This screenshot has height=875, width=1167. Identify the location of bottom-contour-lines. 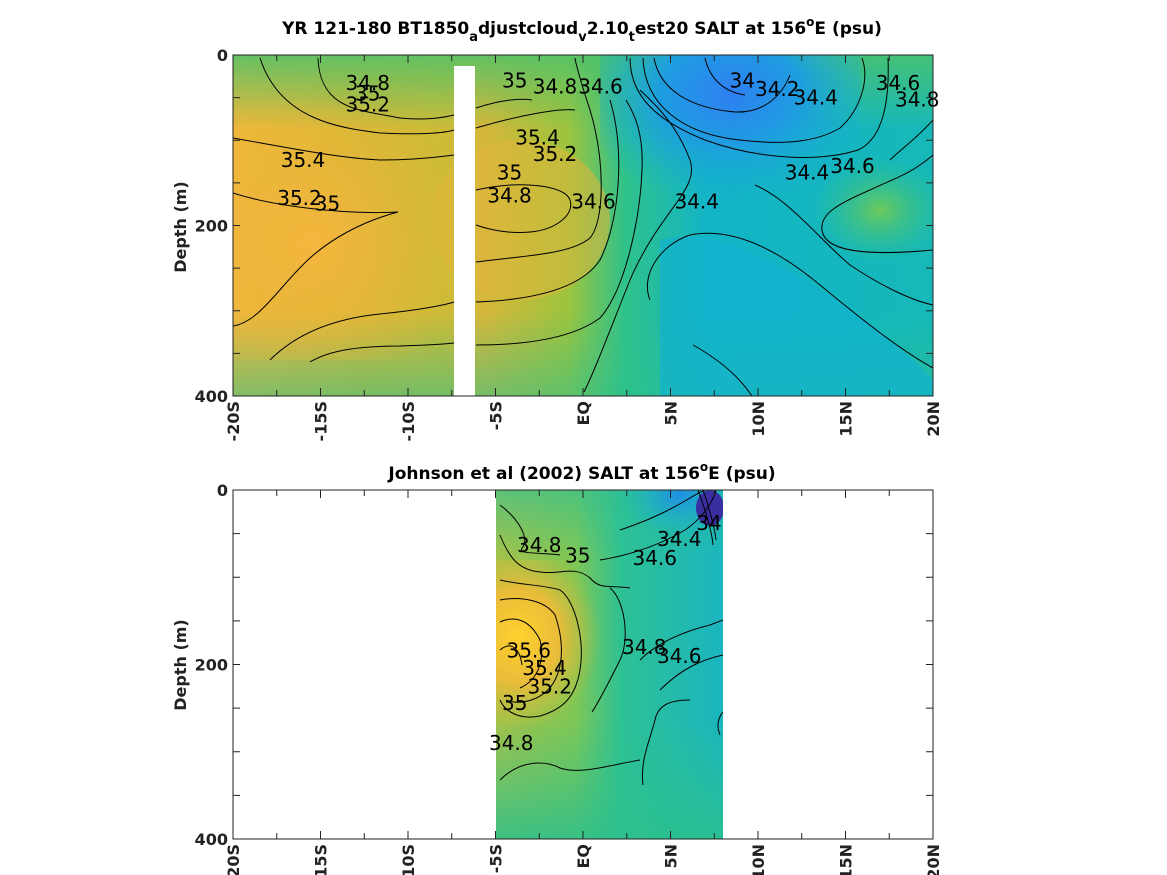
(611, 638).